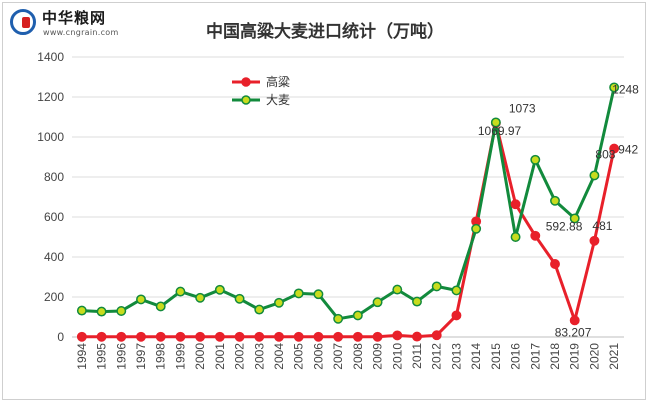 Image resolution: width=650 pixels, height=404 pixels. Describe the element at coordinates (614, 356) in the screenshot. I see `x-tick-label: 2021` at that location.